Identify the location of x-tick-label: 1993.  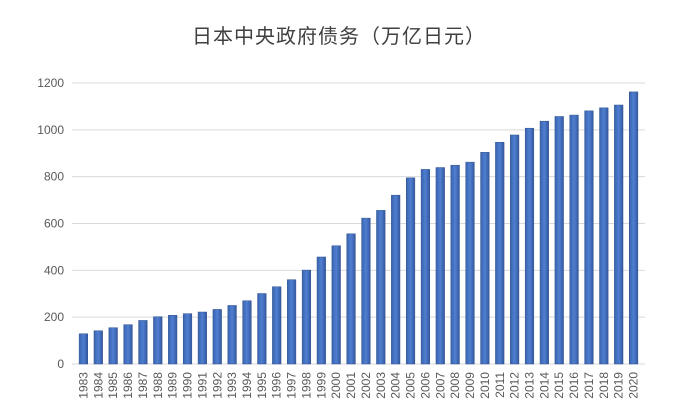
(232, 385).